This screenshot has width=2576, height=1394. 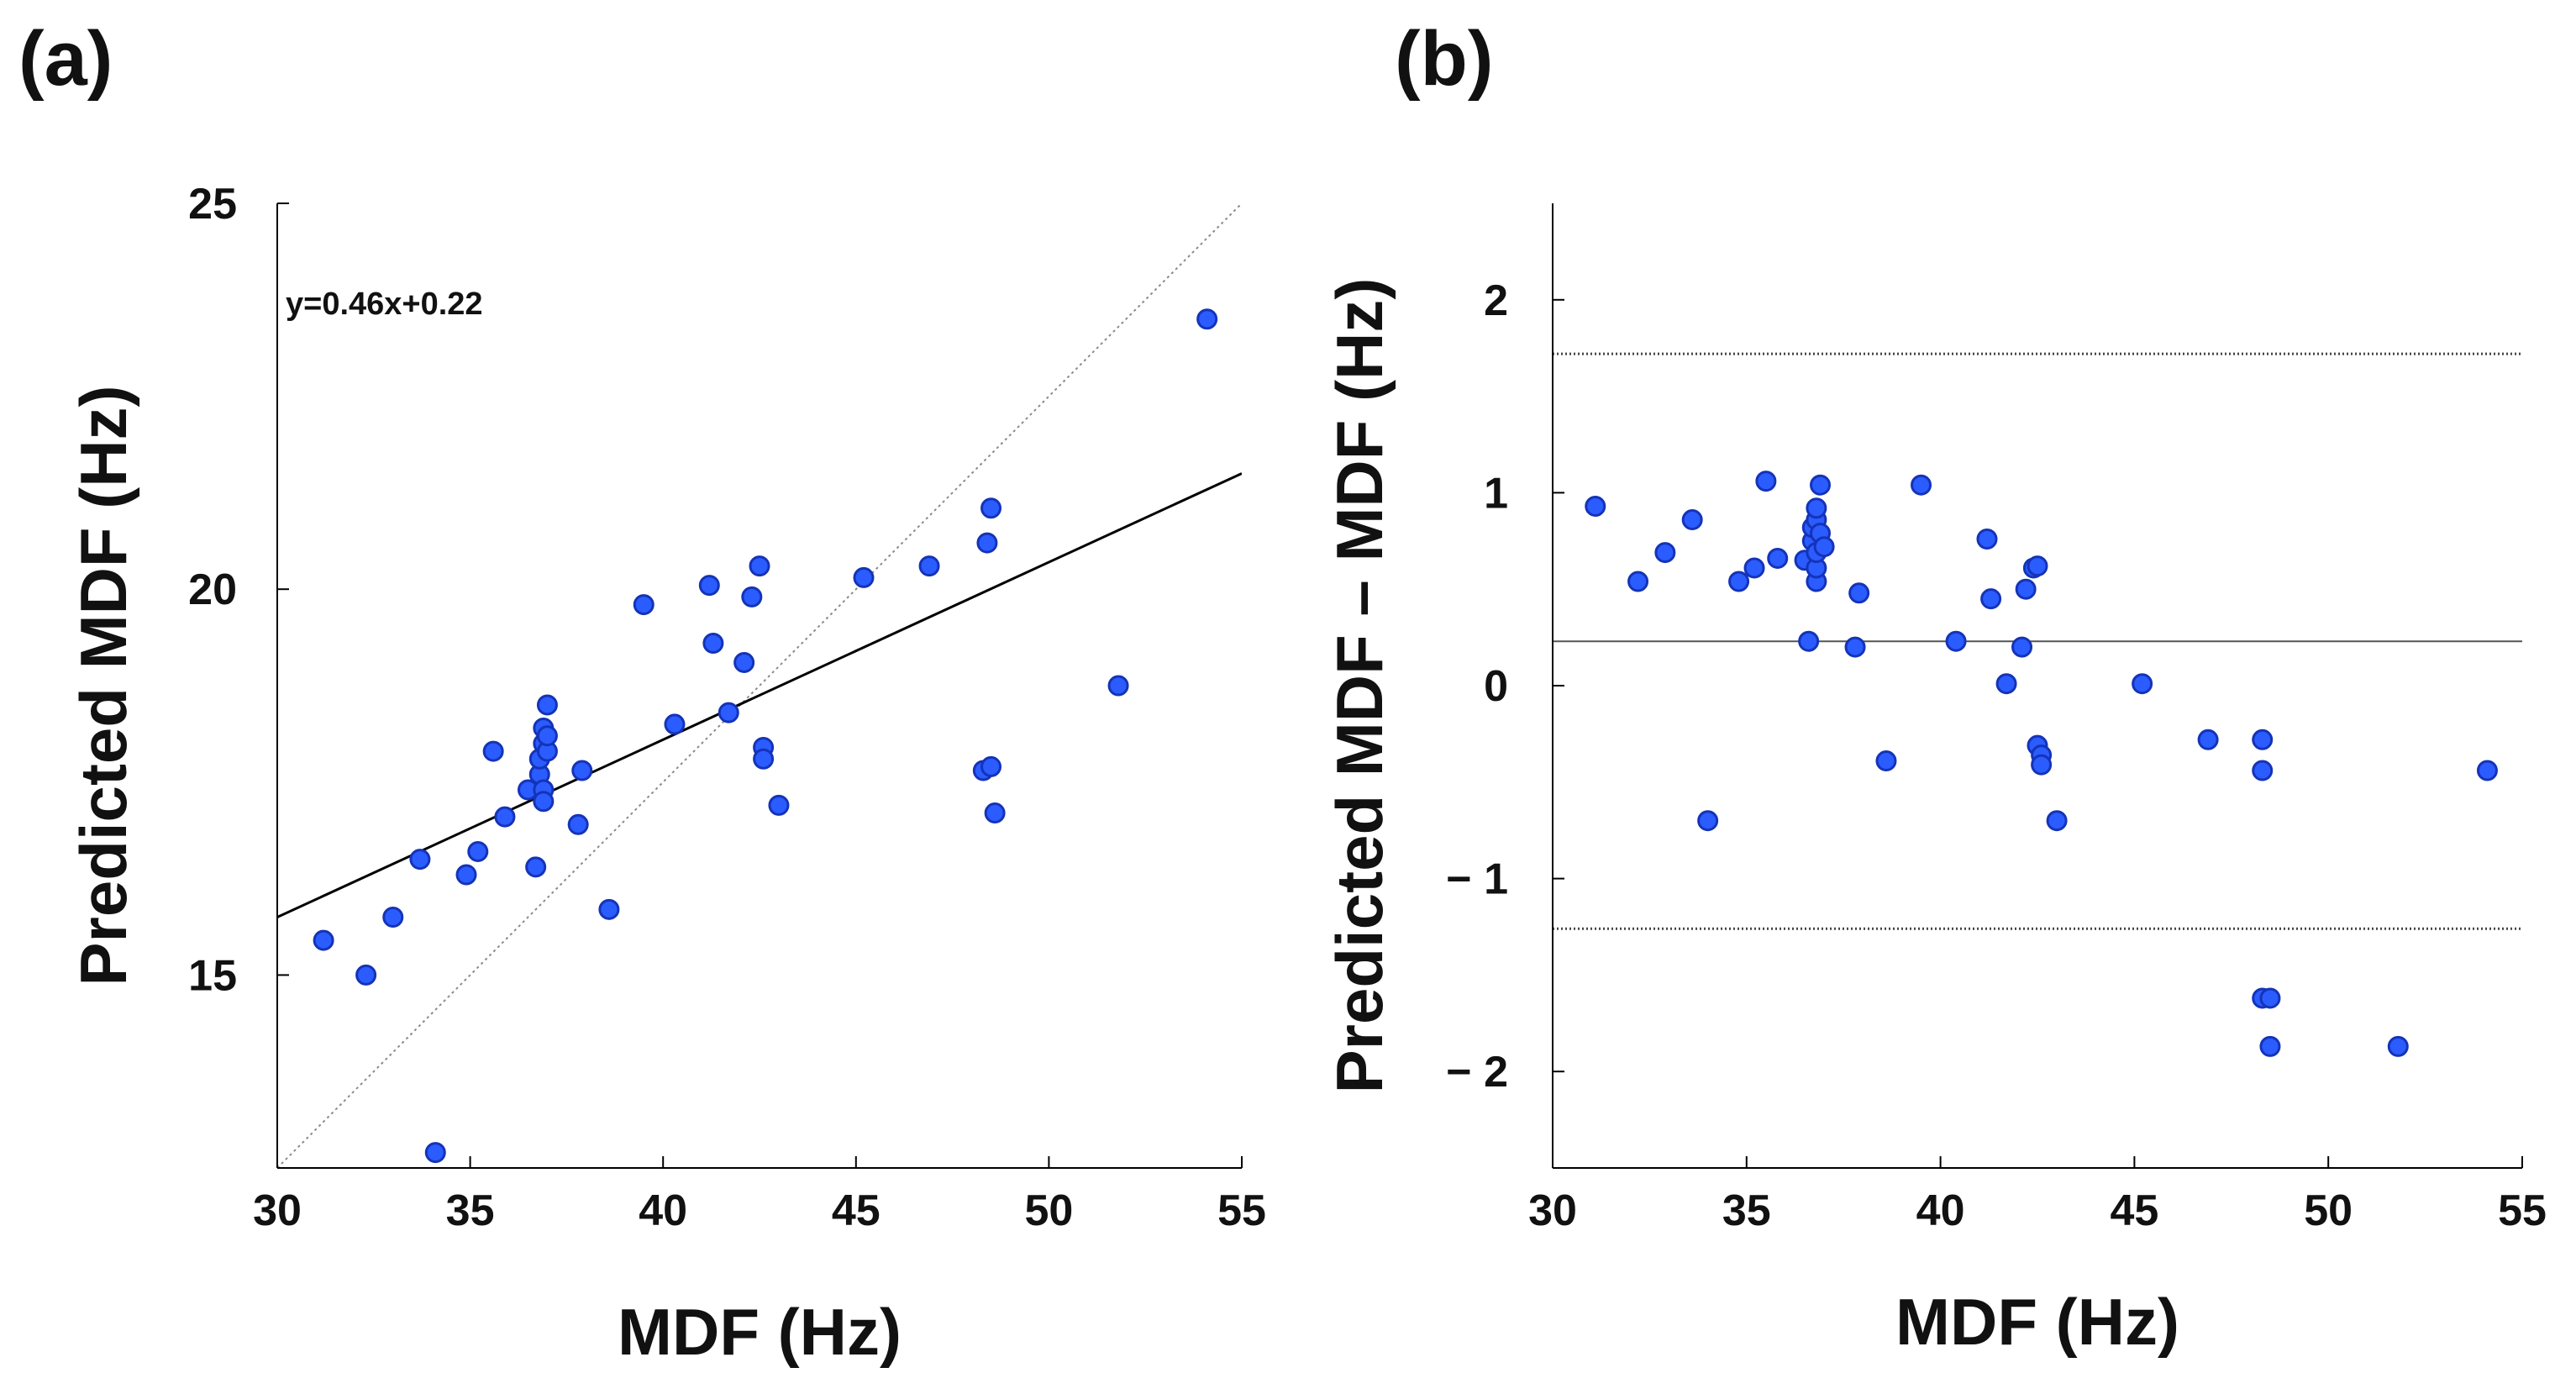 What do you see at coordinates (759, 695) in the screenshot?
I see `regression-line` at bounding box center [759, 695].